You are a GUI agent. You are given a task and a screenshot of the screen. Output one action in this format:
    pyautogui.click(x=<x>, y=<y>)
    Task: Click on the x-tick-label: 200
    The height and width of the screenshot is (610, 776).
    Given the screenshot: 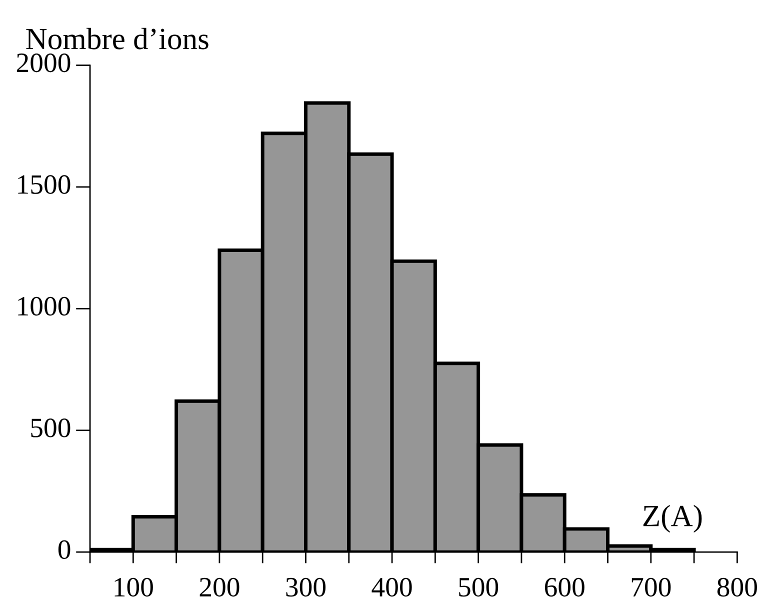 What is the action you would take?
    pyautogui.click(x=220, y=587)
    